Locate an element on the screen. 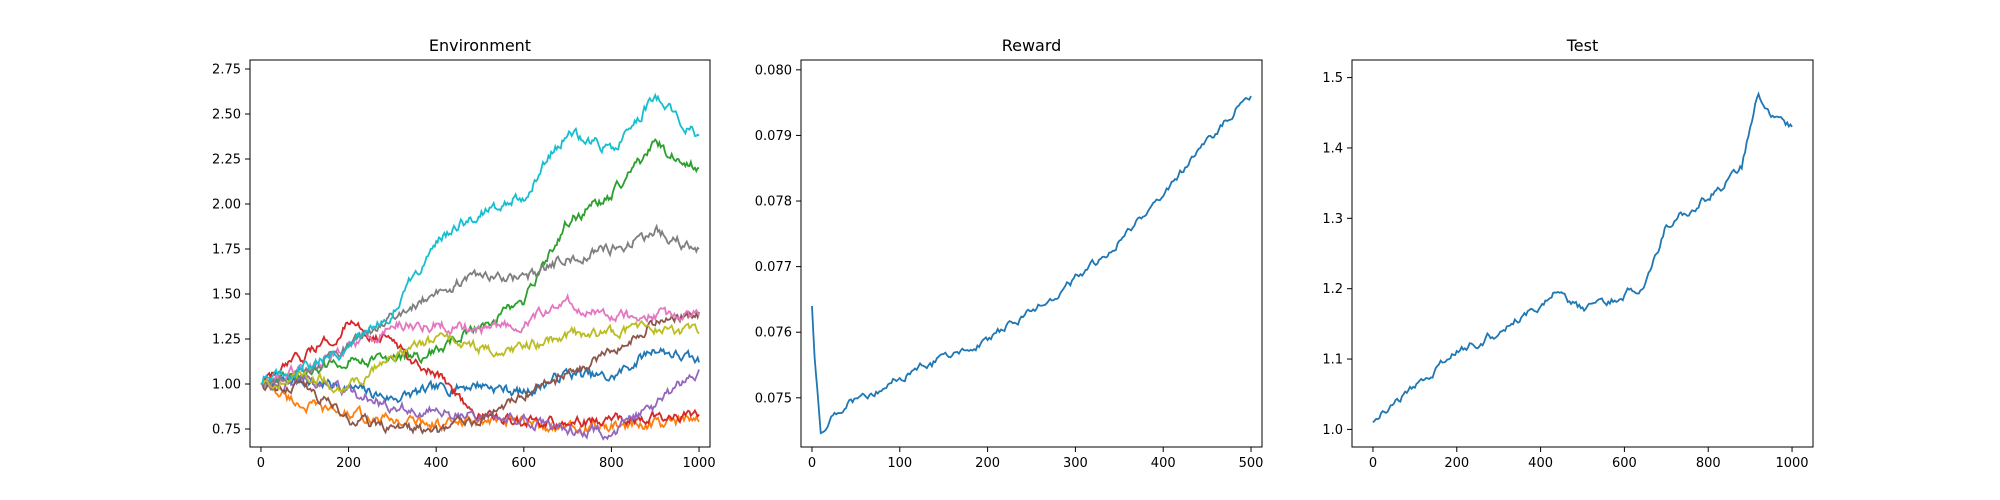  y-tick-label: 0.076 is located at coordinates (773, 333).